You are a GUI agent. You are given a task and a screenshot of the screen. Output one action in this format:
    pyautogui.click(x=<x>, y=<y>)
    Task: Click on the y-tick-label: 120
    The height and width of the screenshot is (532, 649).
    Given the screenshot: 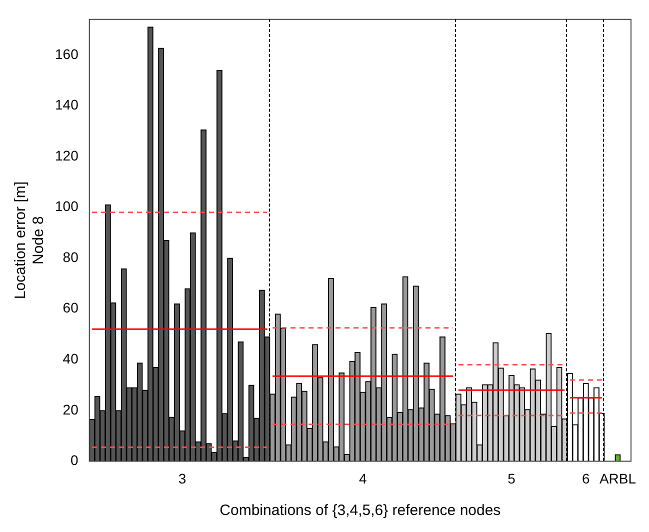 What is the action you would take?
    pyautogui.click(x=67, y=155)
    